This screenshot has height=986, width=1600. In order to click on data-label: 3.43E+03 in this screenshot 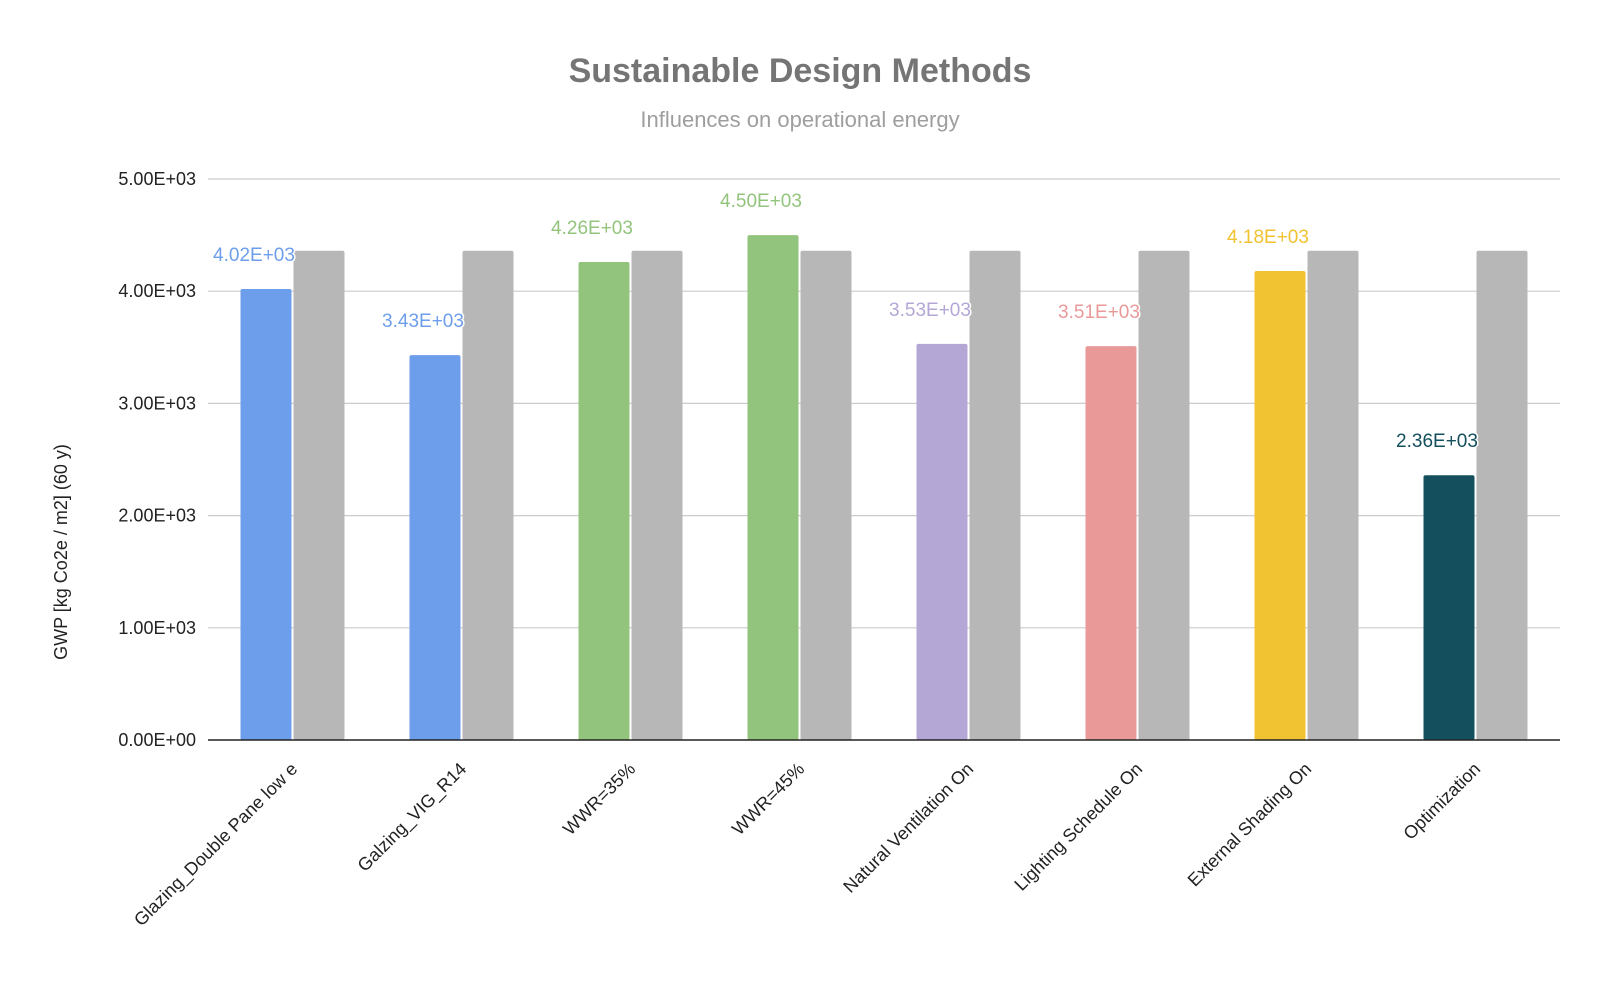, I will do `click(423, 321)`.